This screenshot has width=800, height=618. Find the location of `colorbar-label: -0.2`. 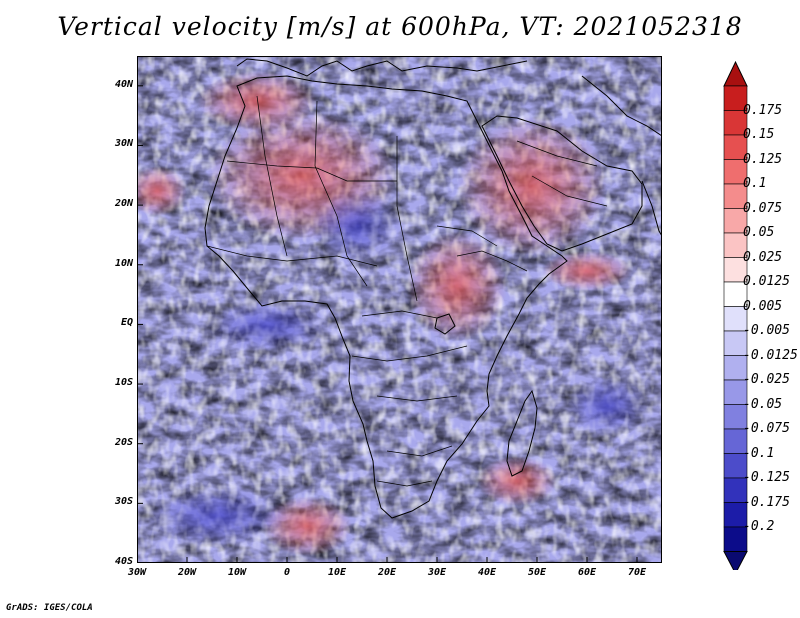

colorbar-label: -0.2 is located at coordinates (759, 526).